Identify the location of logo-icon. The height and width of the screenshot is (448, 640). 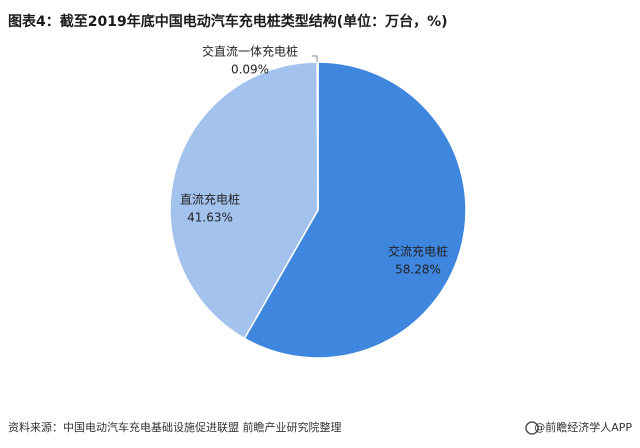
(532, 428).